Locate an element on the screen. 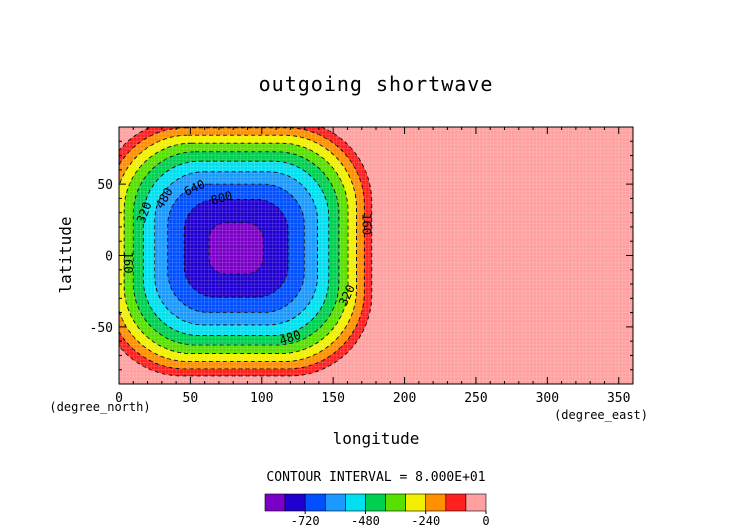 Image resolution: width=752 pixels, height=532 pixels. colorbar: -720 -480 -240 0 is located at coordinates (377, 510).